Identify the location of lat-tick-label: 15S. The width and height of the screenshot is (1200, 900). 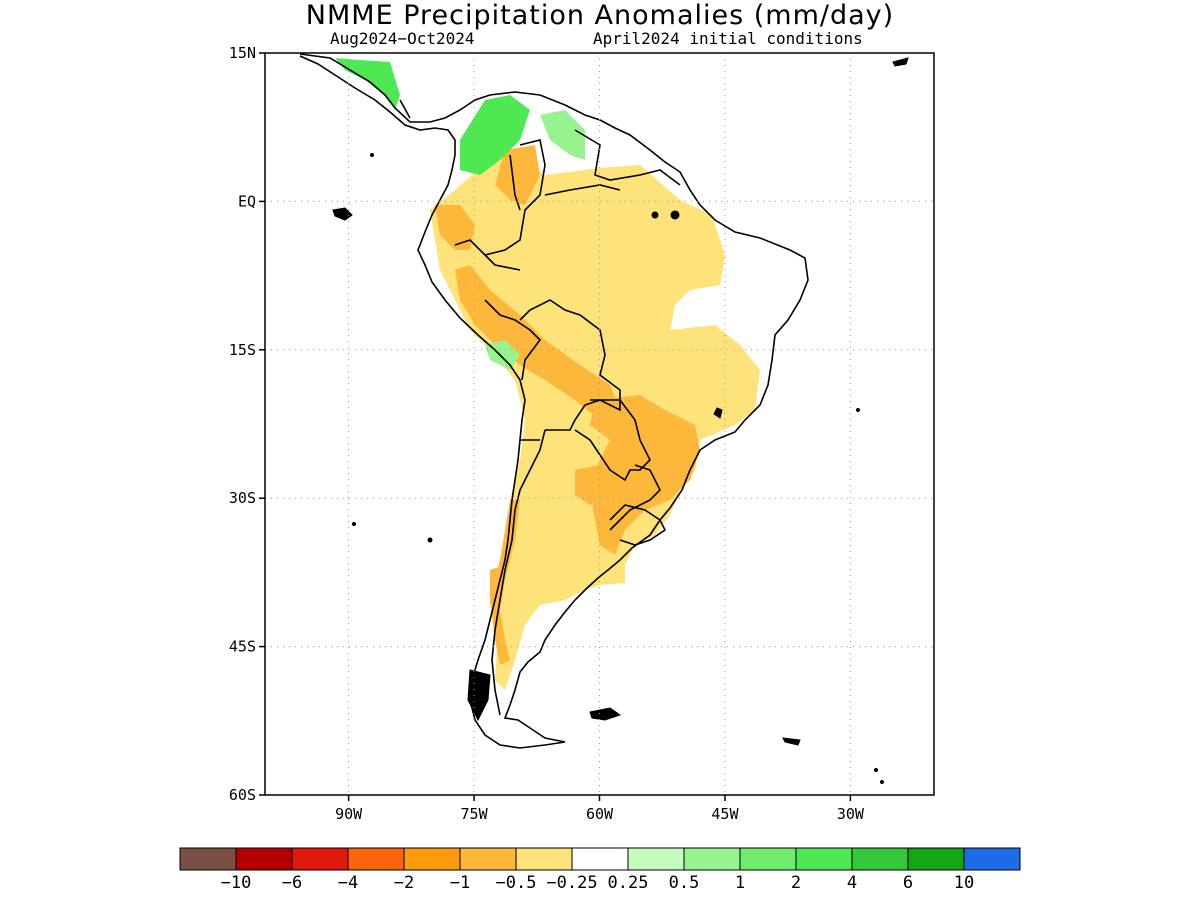
(242, 350).